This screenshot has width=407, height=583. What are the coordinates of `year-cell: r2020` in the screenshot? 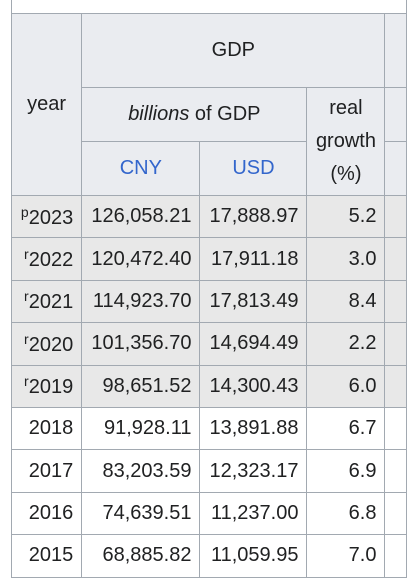 It's located at (46, 344).